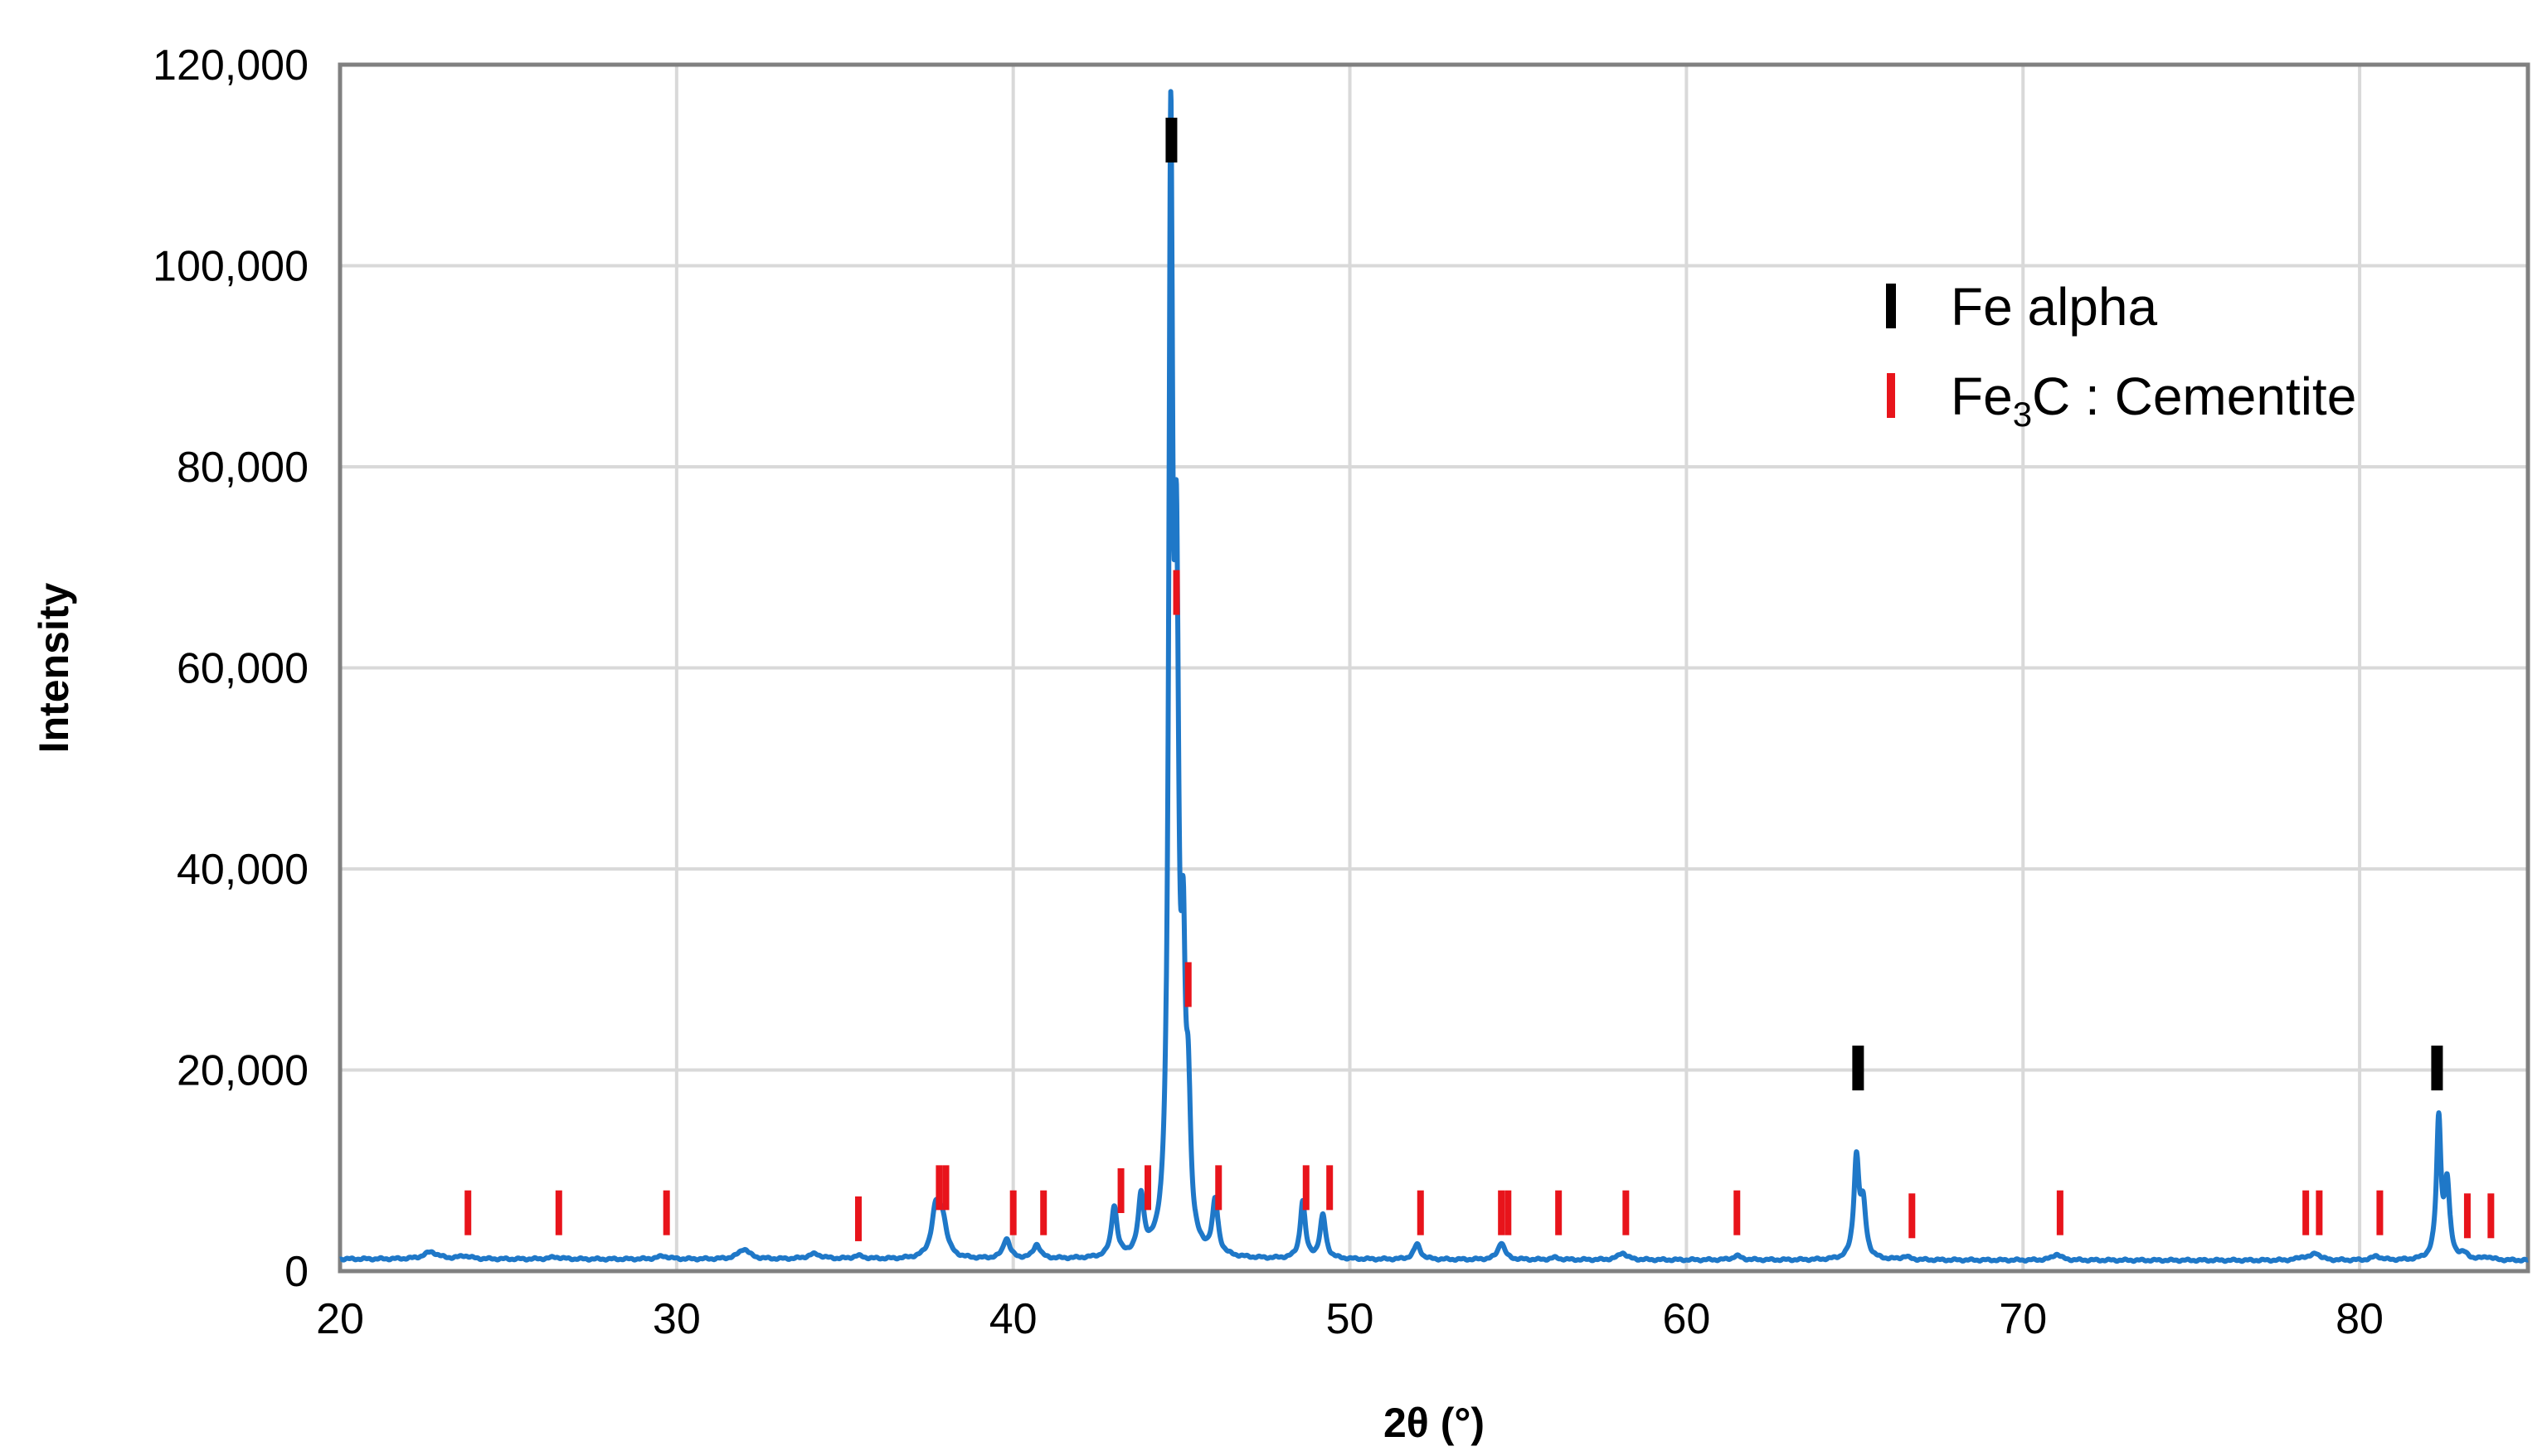  Describe the element at coordinates (2054, 307) in the screenshot. I see `legend-label: Fe alpha` at that location.